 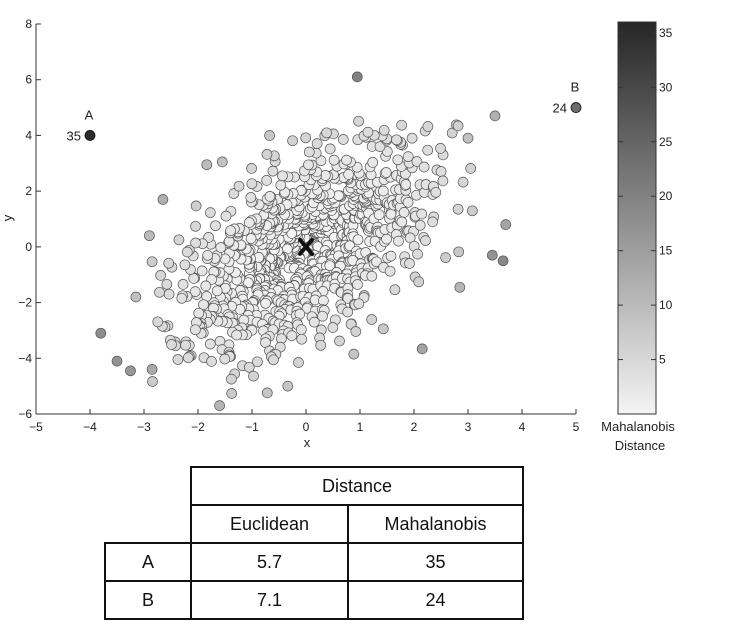 What do you see at coordinates (560, 108) in the screenshot?
I see `highlighted-point-value-label: 24` at bounding box center [560, 108].